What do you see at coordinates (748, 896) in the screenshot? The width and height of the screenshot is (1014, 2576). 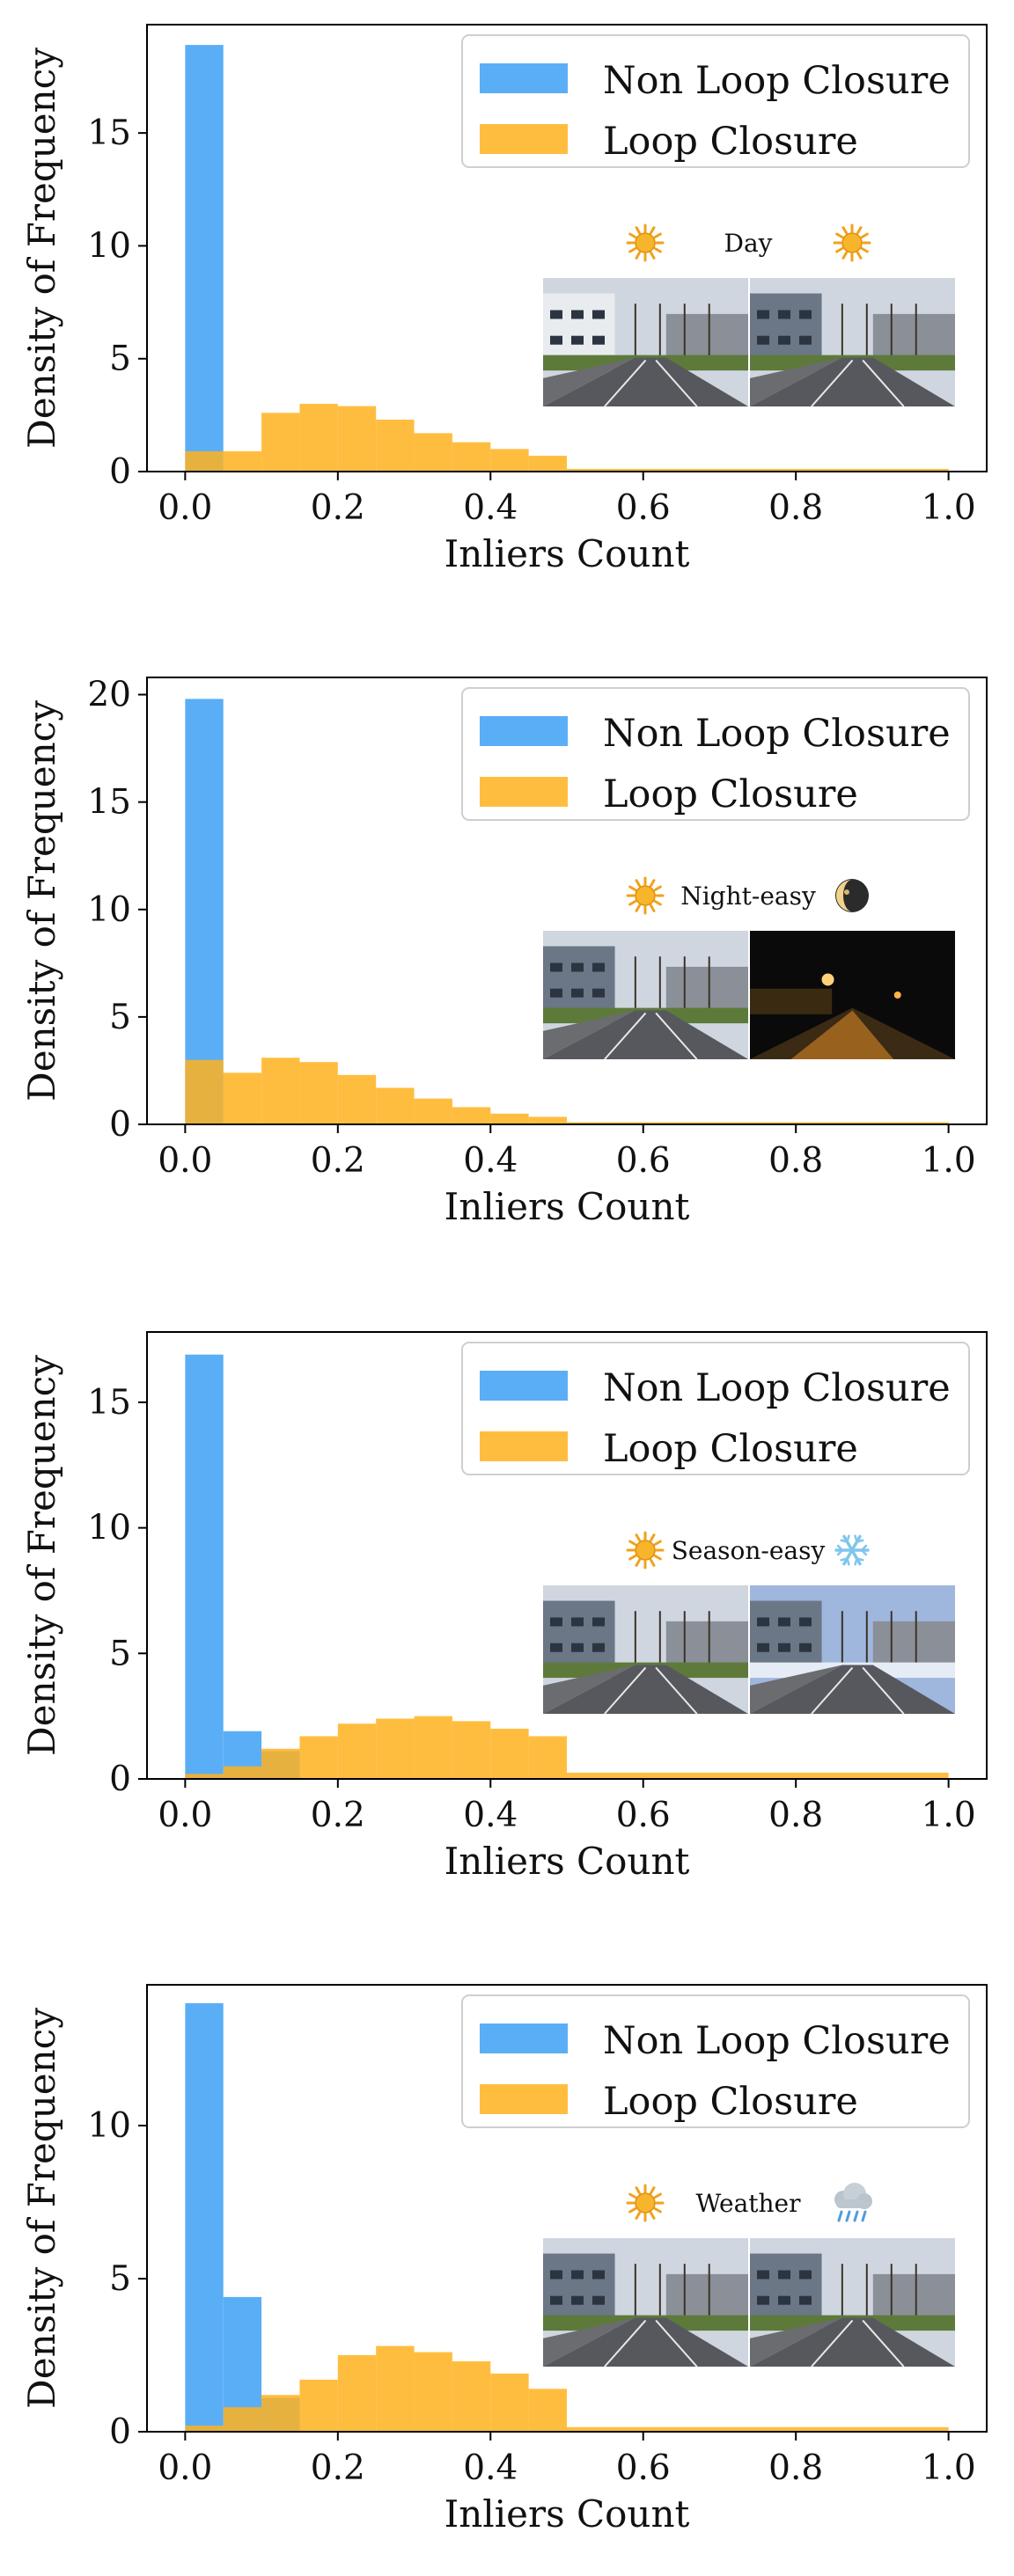 I see `condition-label: Night-easy` at bounding box center [748, 896].